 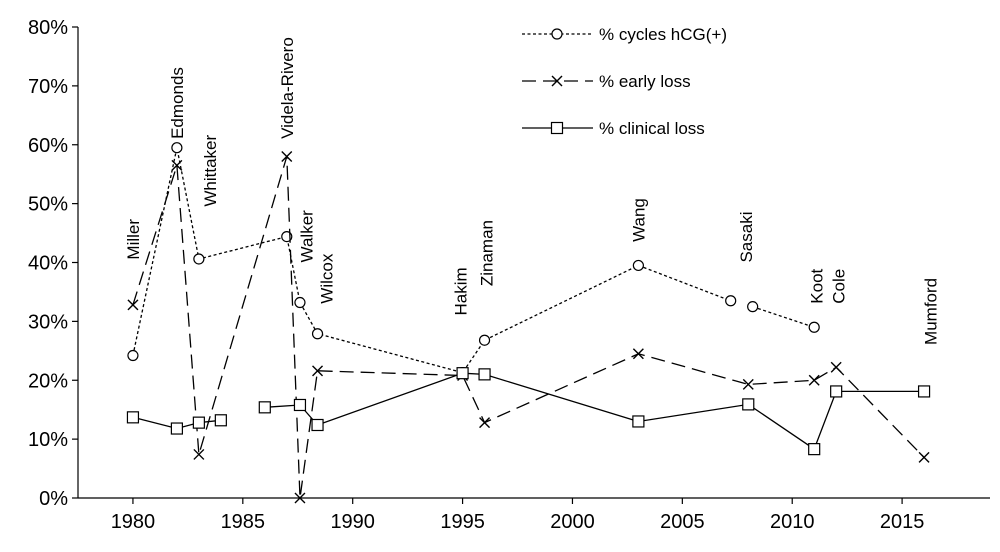 What do you see at coordinates (838, 286) in the screenshot?
I see `annotation-label: Cole` at bounding box center [838, 286].